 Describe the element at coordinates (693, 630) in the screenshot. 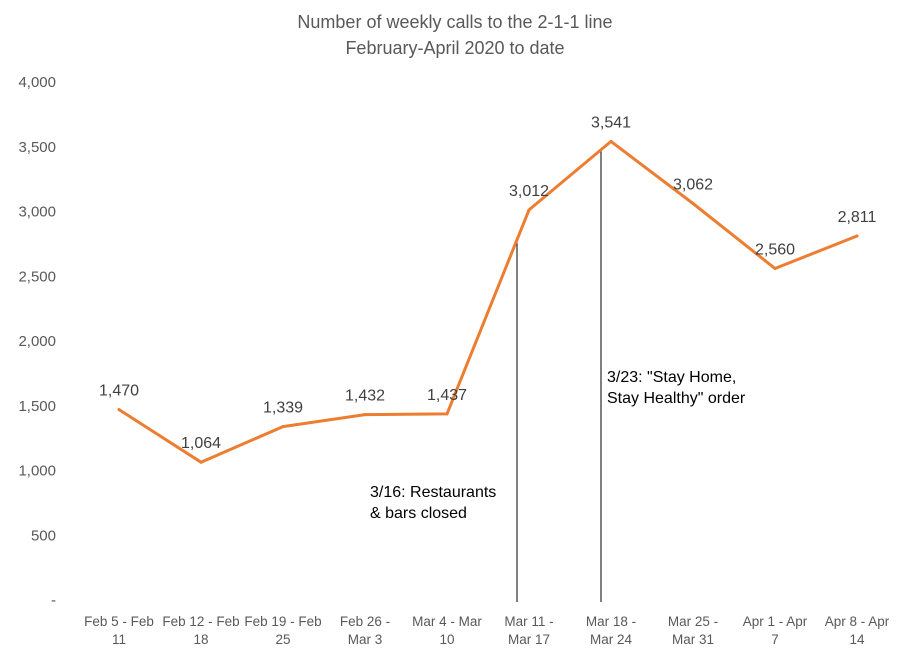

I see `x-tick-label: Mar 25 -Mar 31` at that location.